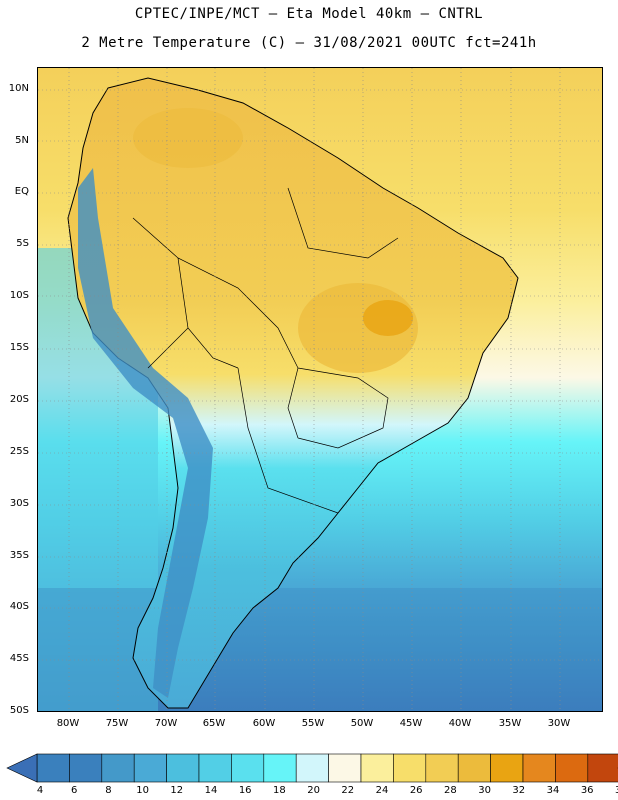 The width and height of the screenshot is (618, 800). I want to click on colorbar-tick-label: 32, so click(519, 790).